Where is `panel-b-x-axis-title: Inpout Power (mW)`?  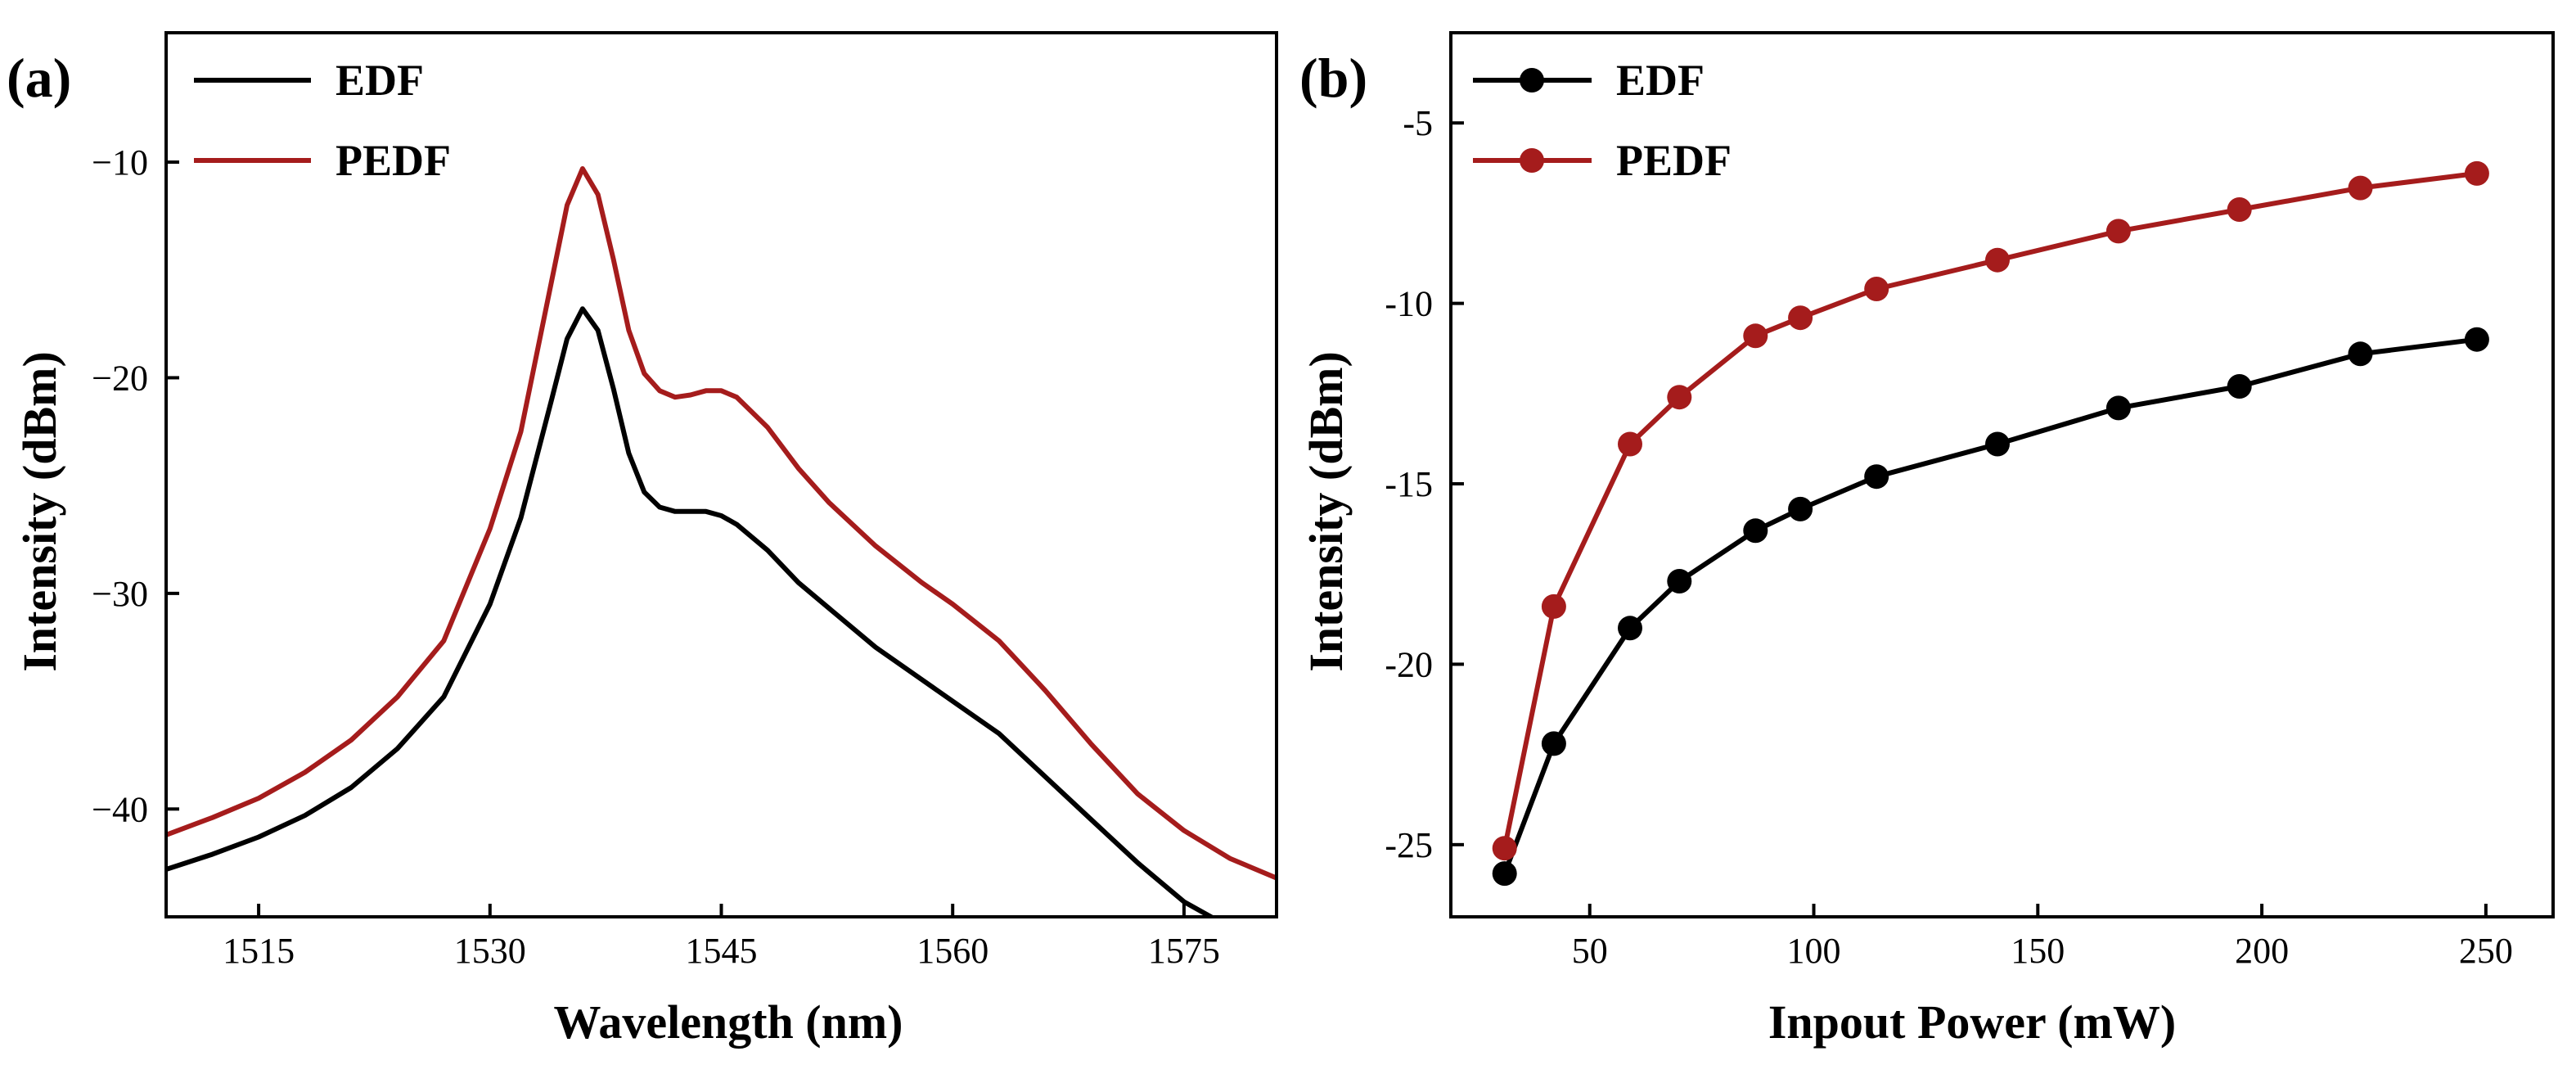
panel-b-x-axis-title: Inpout Power (mW) is located at coordinates (1972, 1022).